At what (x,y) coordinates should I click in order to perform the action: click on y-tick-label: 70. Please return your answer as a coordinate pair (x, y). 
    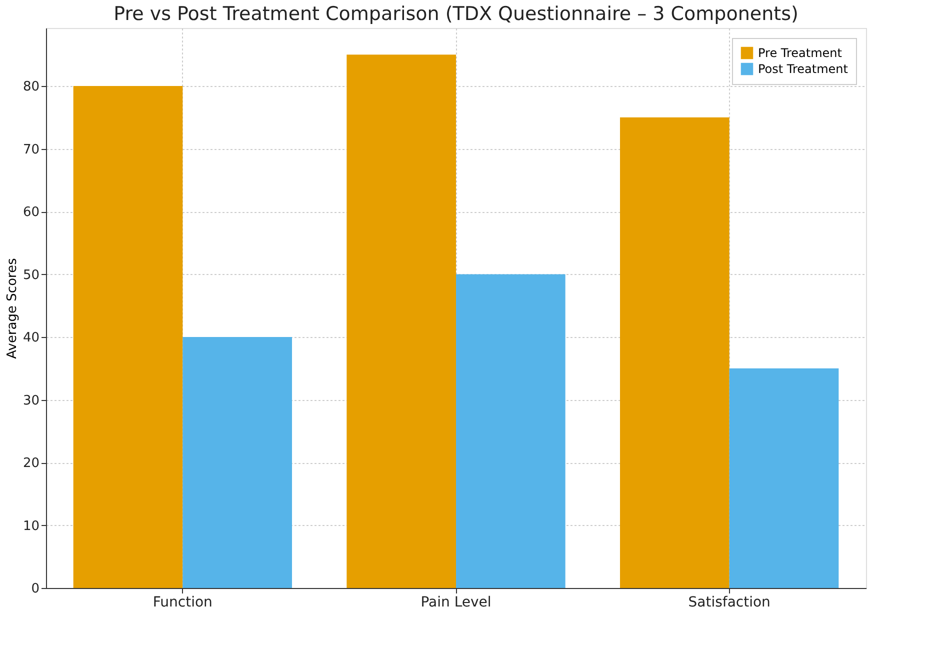
    Looking at the image, I should click on (31, 150).